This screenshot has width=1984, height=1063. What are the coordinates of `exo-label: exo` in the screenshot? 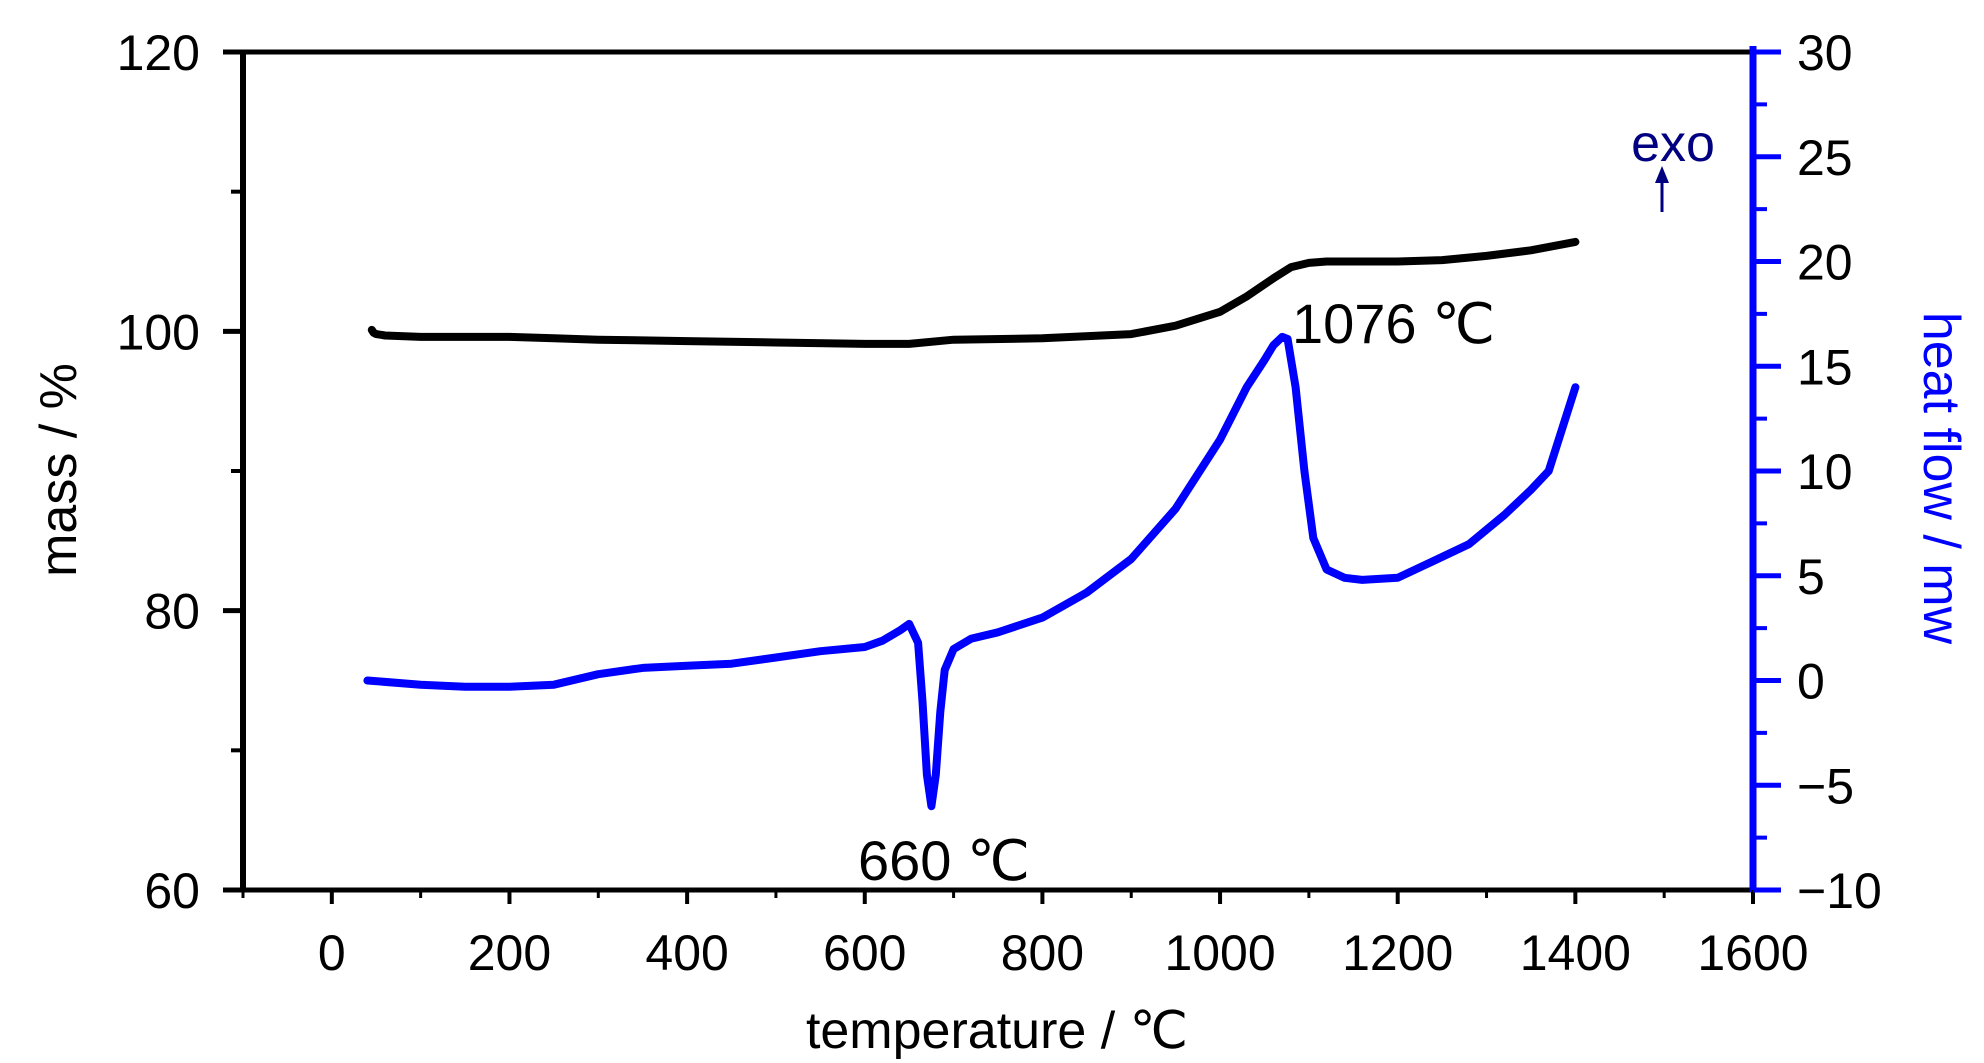 It's located at (1673, 144).